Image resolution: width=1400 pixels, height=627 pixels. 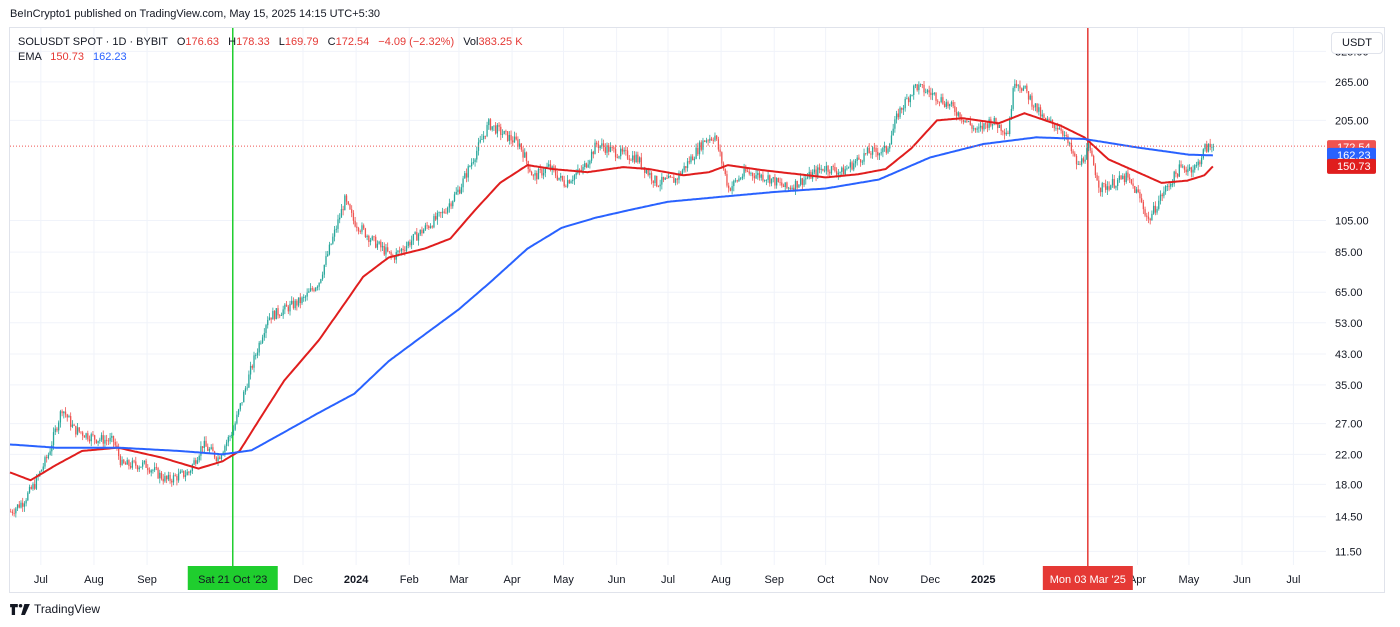 I want to click on low-value: 169.79, so click(x=301, y=42).